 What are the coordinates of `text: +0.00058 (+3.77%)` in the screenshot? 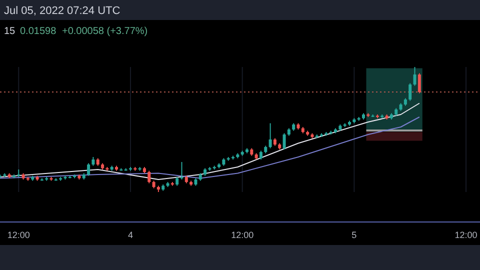 It's located at (105, 31).